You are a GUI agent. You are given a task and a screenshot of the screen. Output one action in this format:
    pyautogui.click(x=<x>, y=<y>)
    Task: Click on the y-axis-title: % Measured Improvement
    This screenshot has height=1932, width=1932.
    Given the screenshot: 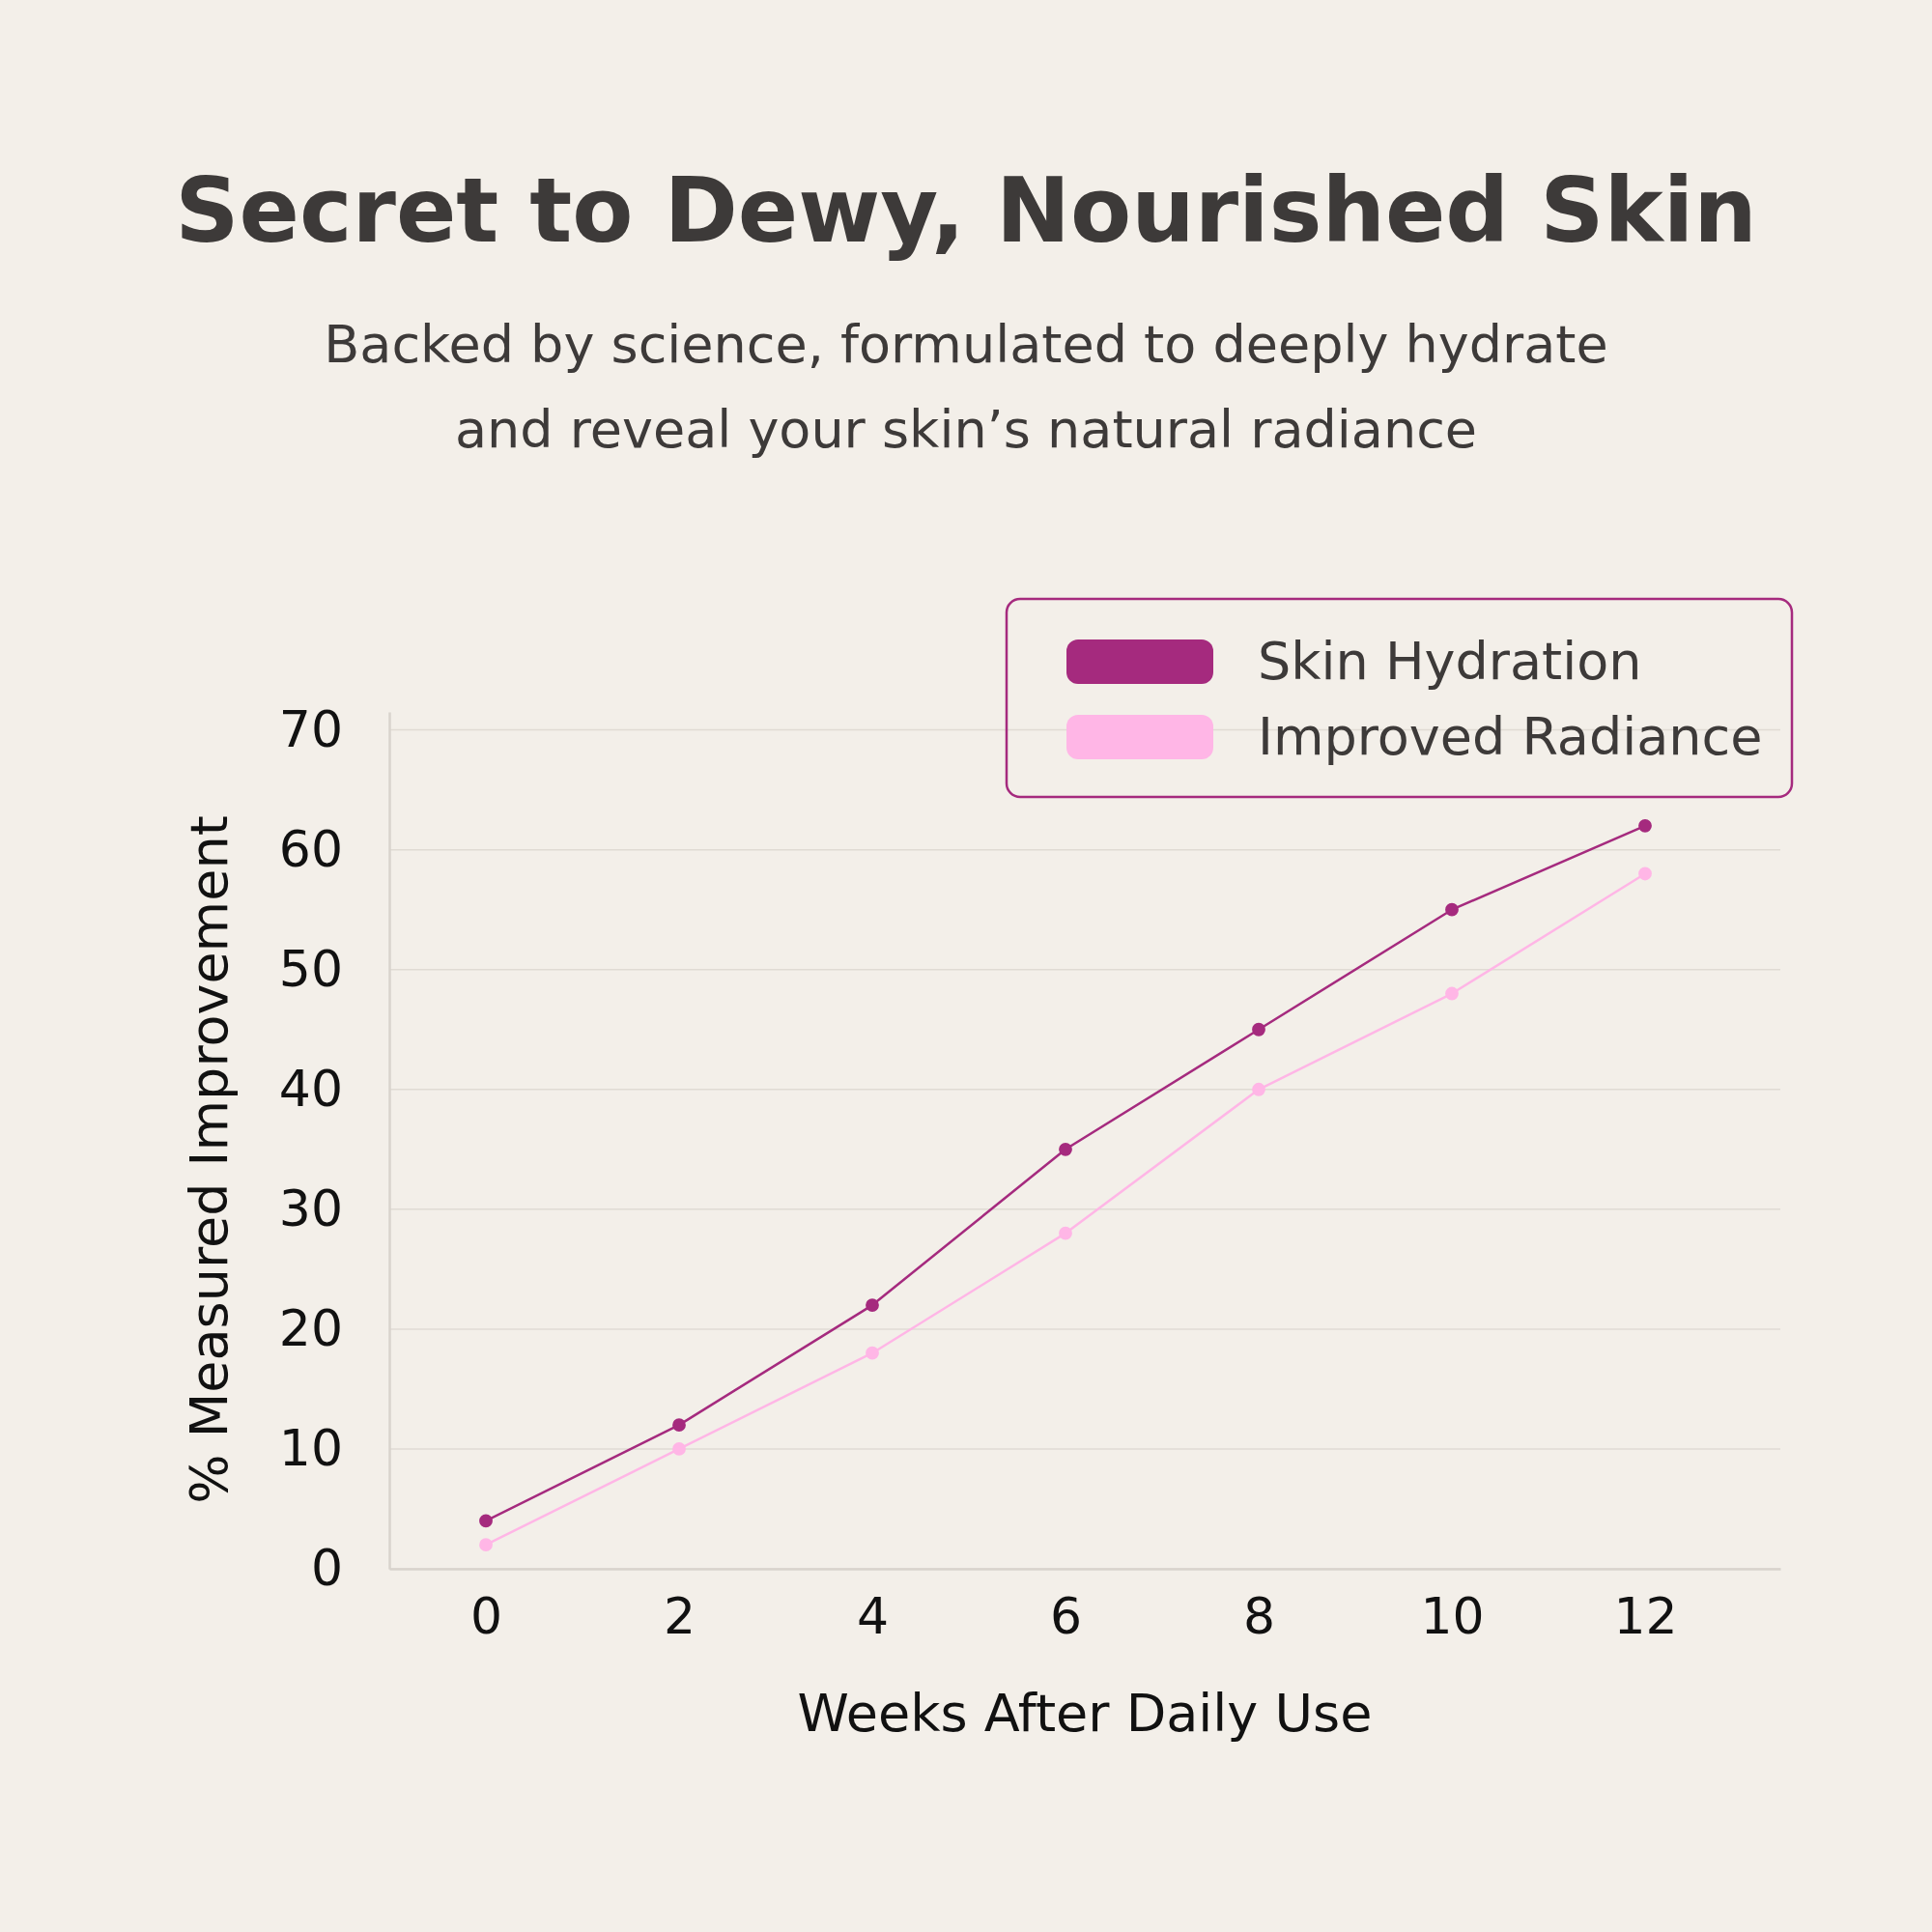 What is the action you would take?
    pyautogui.click(x=209, y=1159)
    